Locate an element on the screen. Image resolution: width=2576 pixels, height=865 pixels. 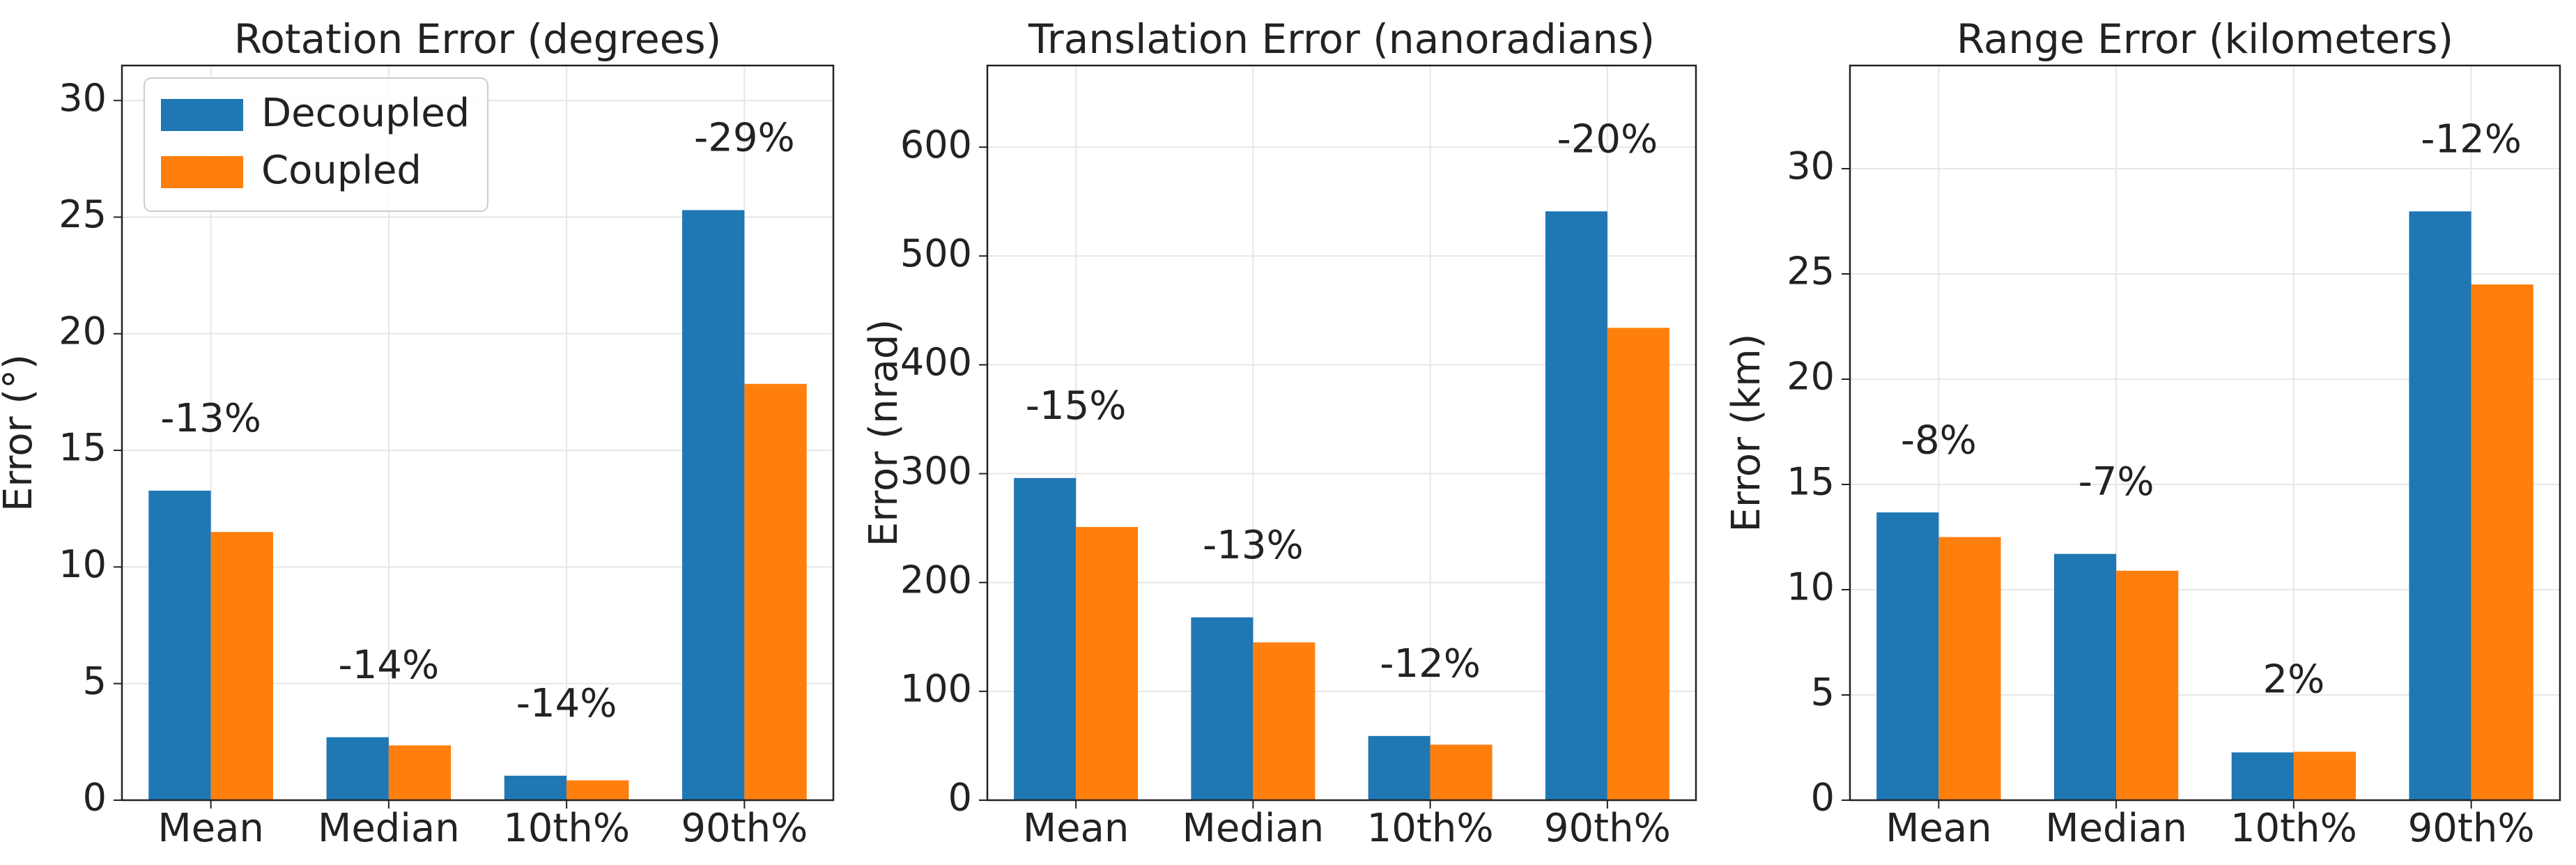
y-tick-label: 600 is located at coordinates (936, 145).